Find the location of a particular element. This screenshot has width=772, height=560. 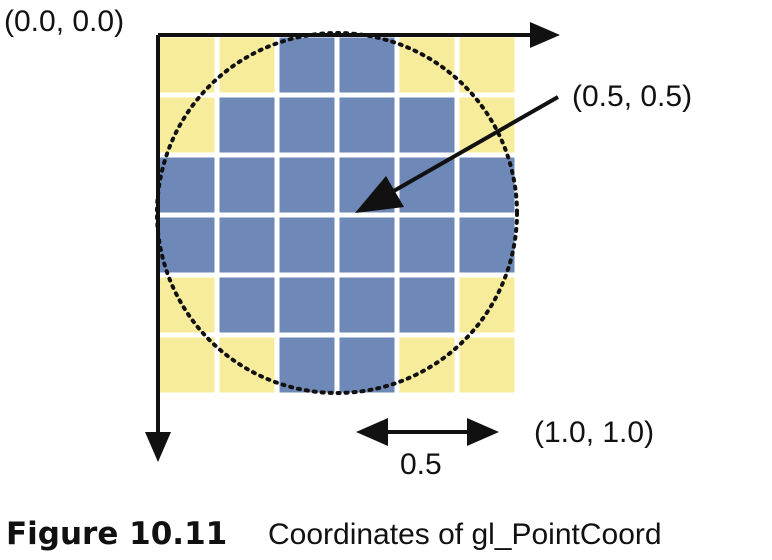

half-width-arrow is located at coordinates (427, 432).